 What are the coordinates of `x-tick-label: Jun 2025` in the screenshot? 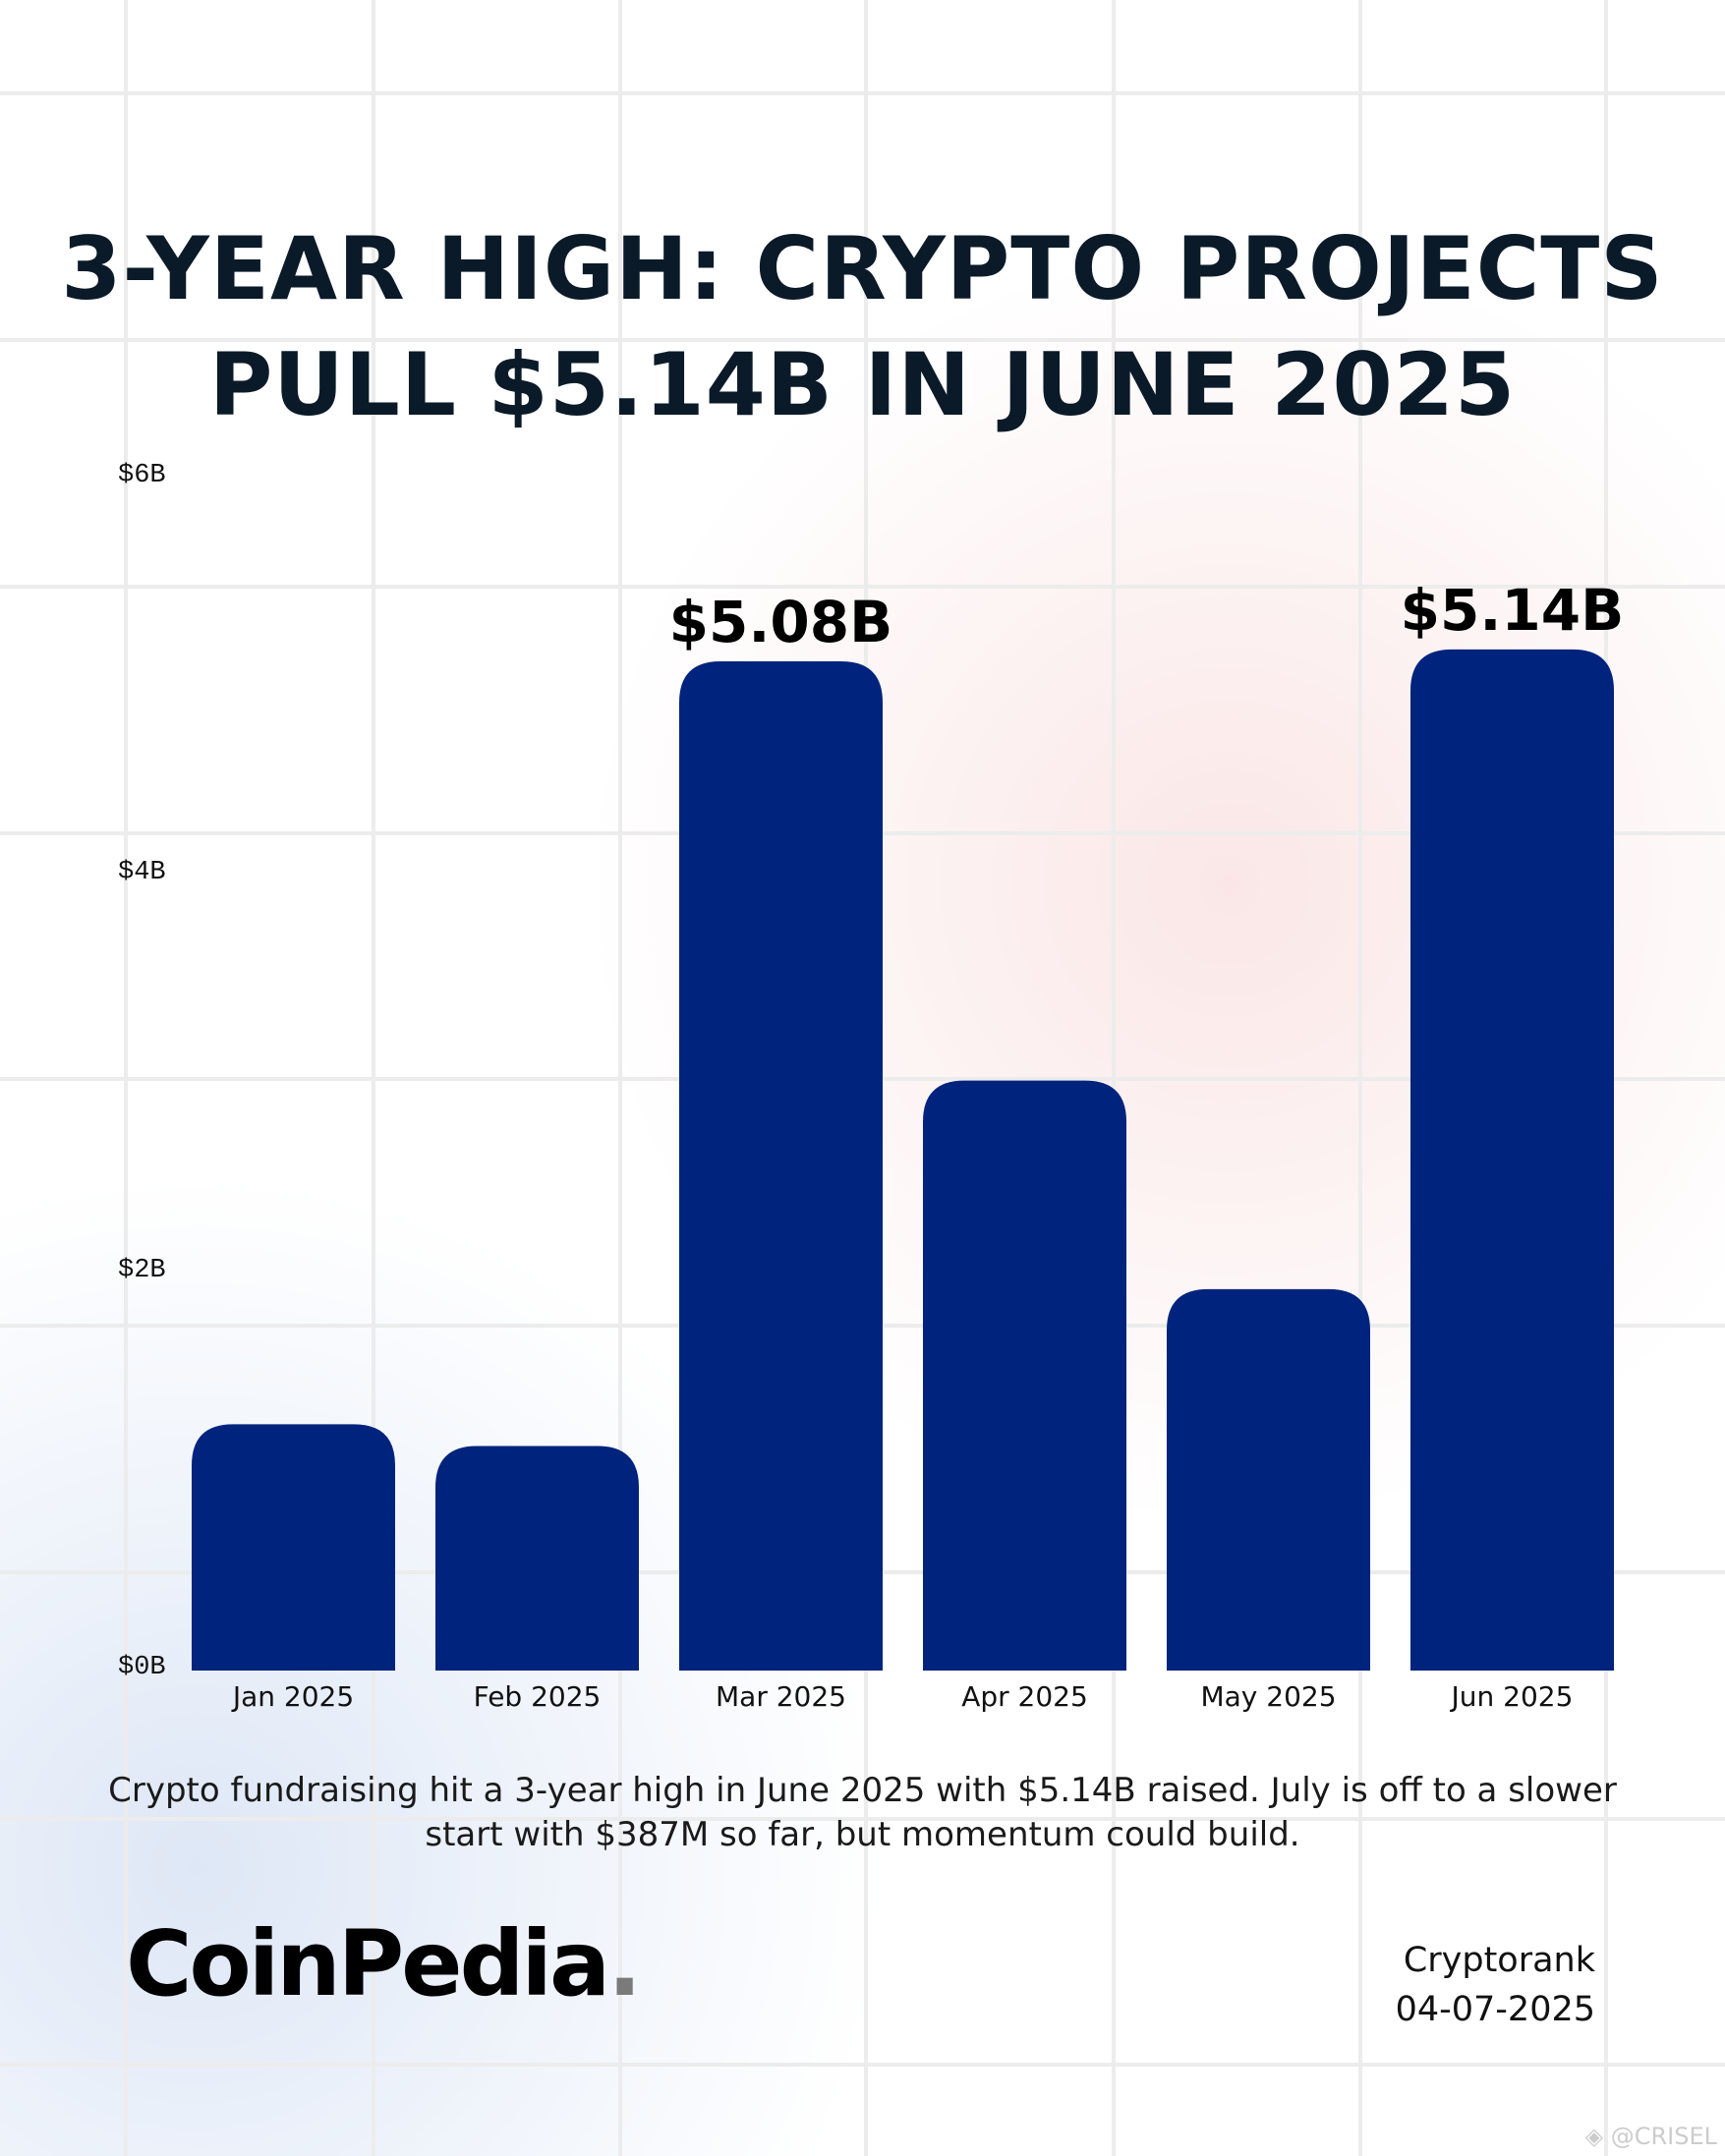 It's located at (1512, 1696).